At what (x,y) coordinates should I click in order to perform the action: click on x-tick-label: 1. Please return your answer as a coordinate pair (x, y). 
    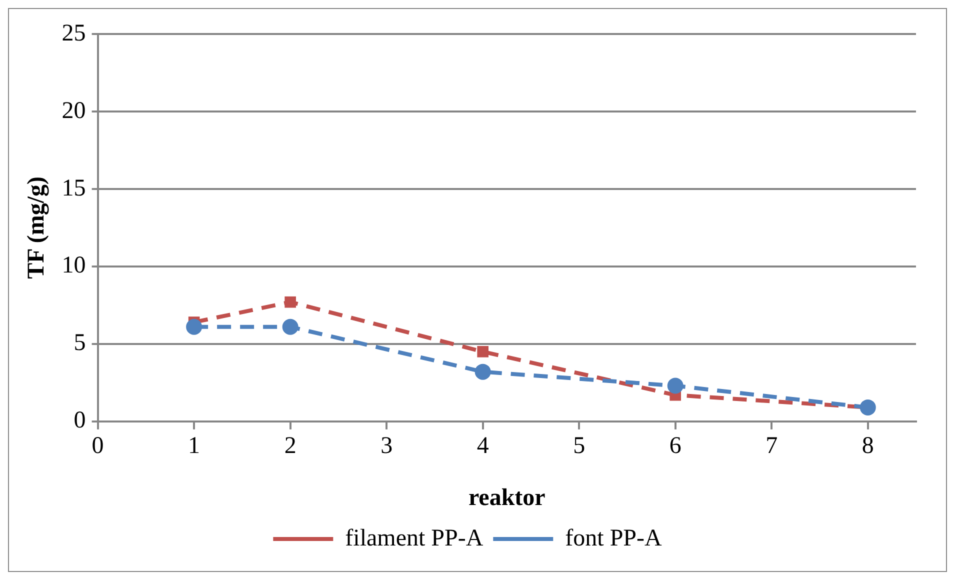
    Looking at the image, I should click on (194, 446).